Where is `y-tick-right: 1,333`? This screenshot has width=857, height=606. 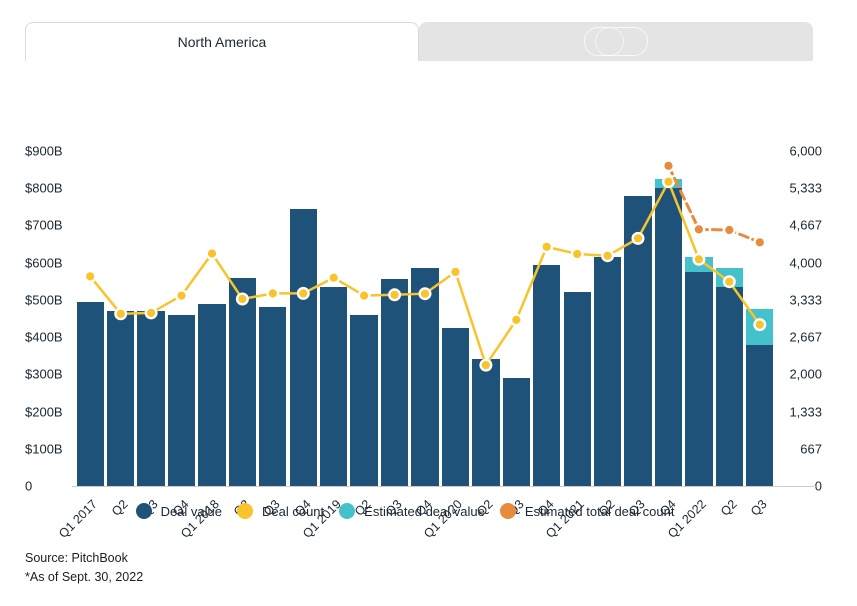
y-tick-right: 1,333 is located at coordinates (805, 412).